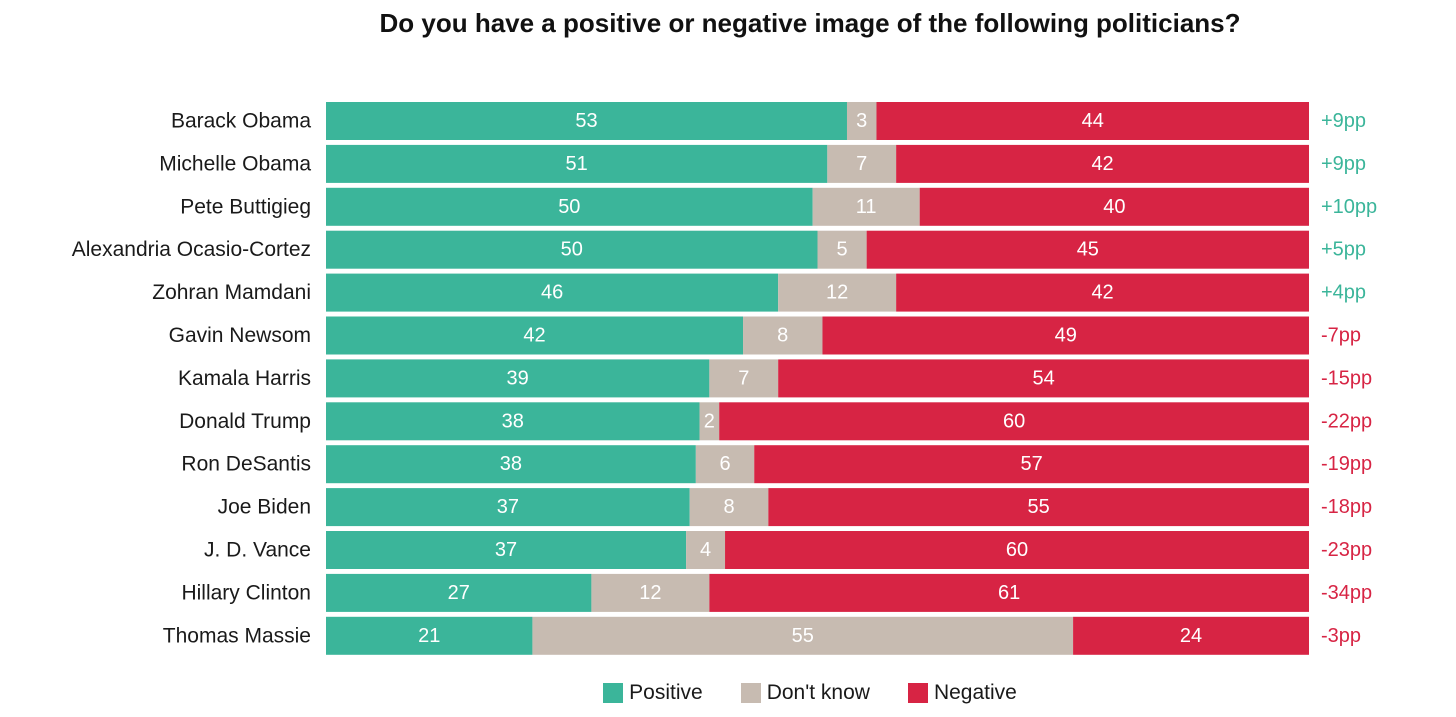 This screenshot has width=1456, height=717. What do you see at coordinates (1346, 464) in the screenshot?
I see `net-label-ron-desantis: -19pp` at bounding box center [1346, 464].